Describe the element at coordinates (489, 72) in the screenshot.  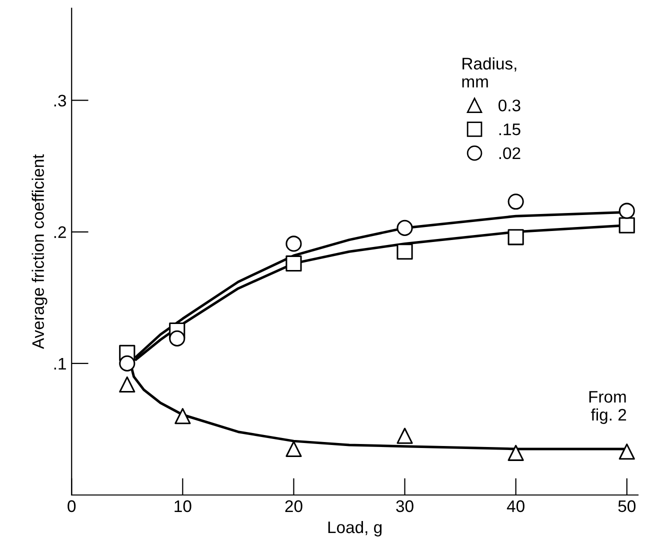
I see `legend-title: Radius, mm` at that location.